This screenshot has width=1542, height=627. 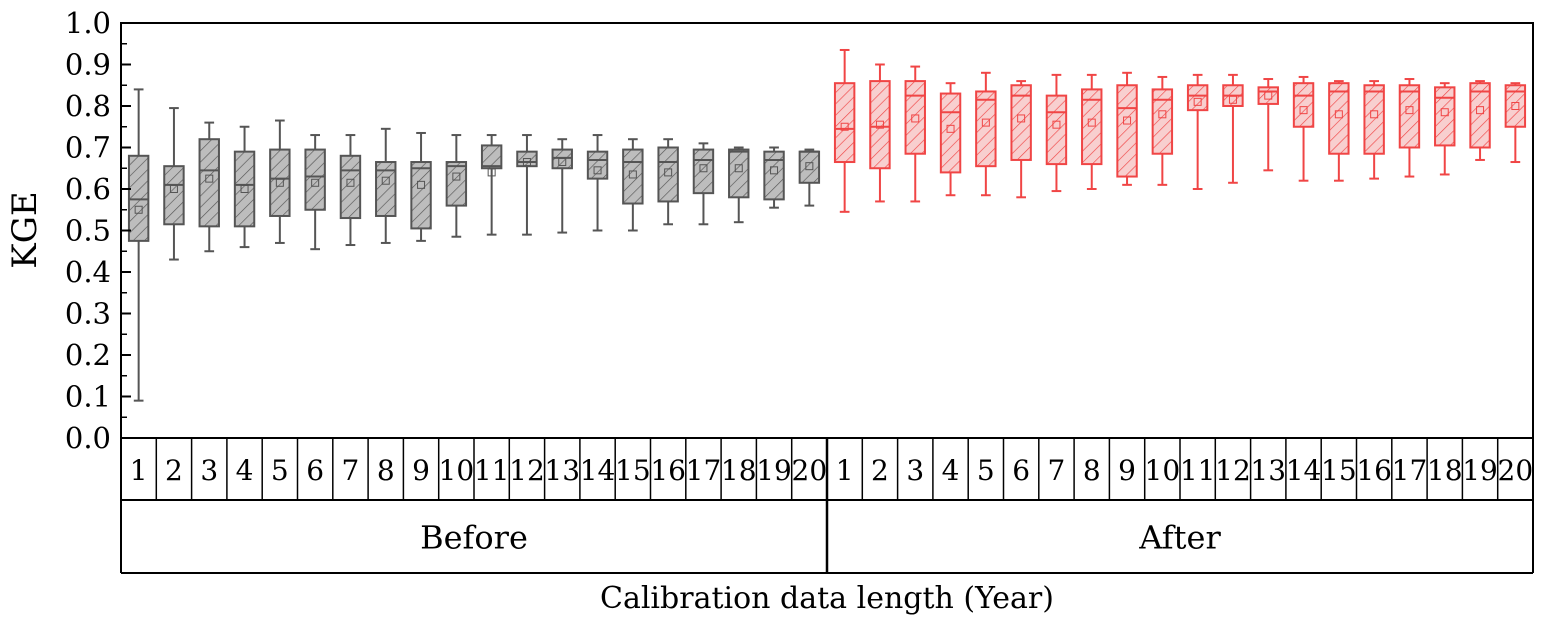 What do you see at coordinates (598, 470) in the screenshot?
I see `x-tick-label: 14` at bounding box center [598, 470].